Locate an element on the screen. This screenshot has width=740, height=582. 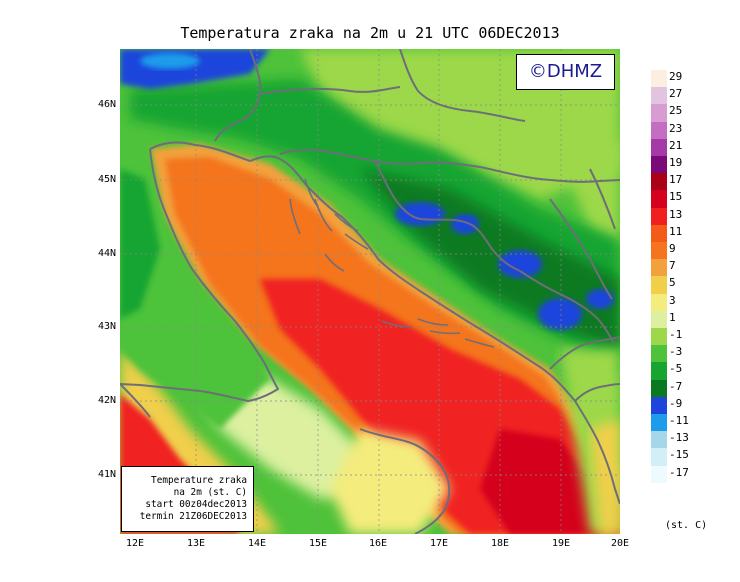
legend-label: 13 is located at coordinates (676, 214).